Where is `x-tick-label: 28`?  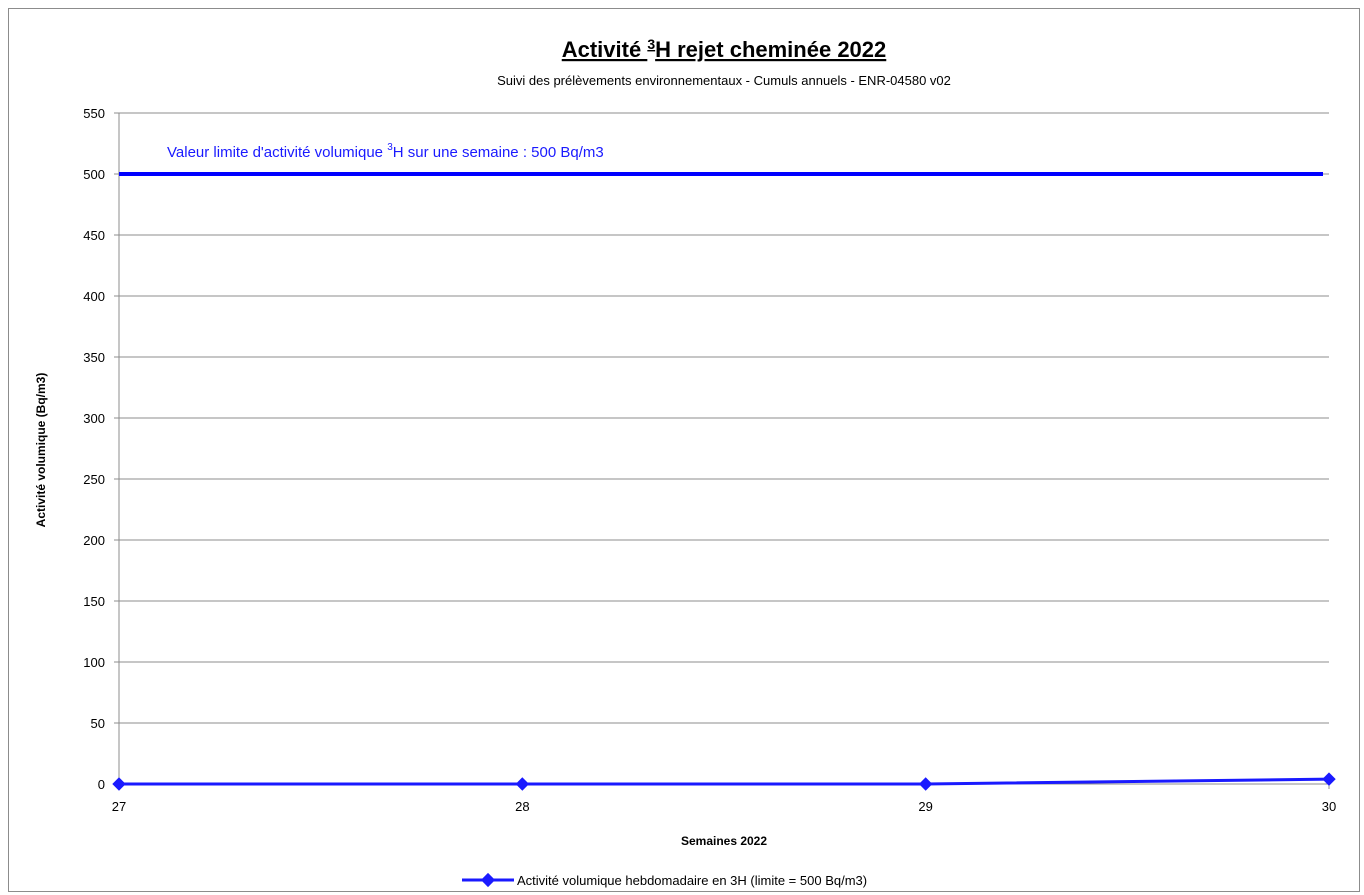
x-tick-label: 28 is located at coordinates (522, 806).